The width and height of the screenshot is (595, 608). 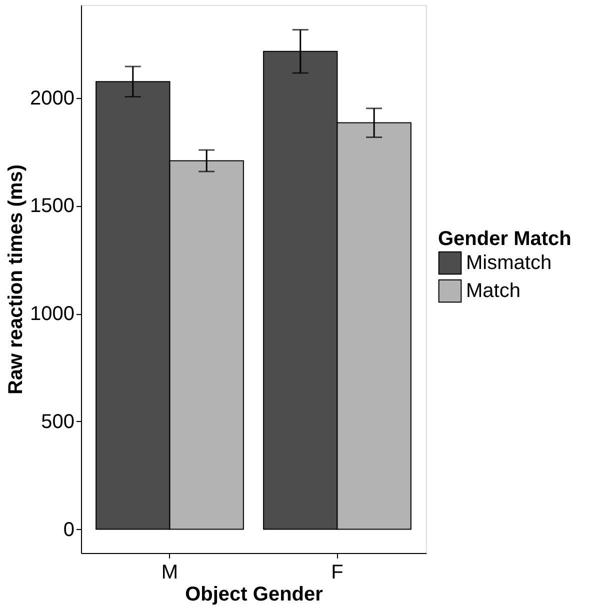 I want to click on x-tick-label: M, so click(x=169, y=573).